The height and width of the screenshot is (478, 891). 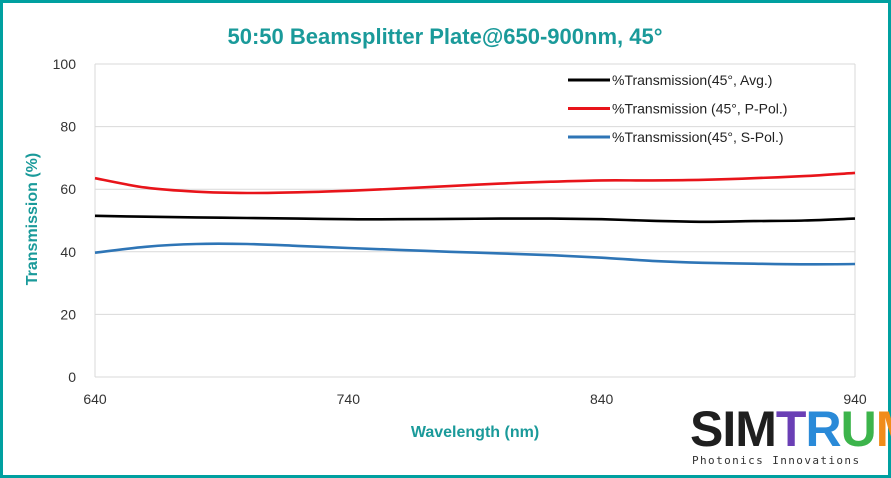 What do you see at coordinates (95, 399) in the screenshot?
I see `x-tick-label-640: 640` at bounding box center [95, 399].